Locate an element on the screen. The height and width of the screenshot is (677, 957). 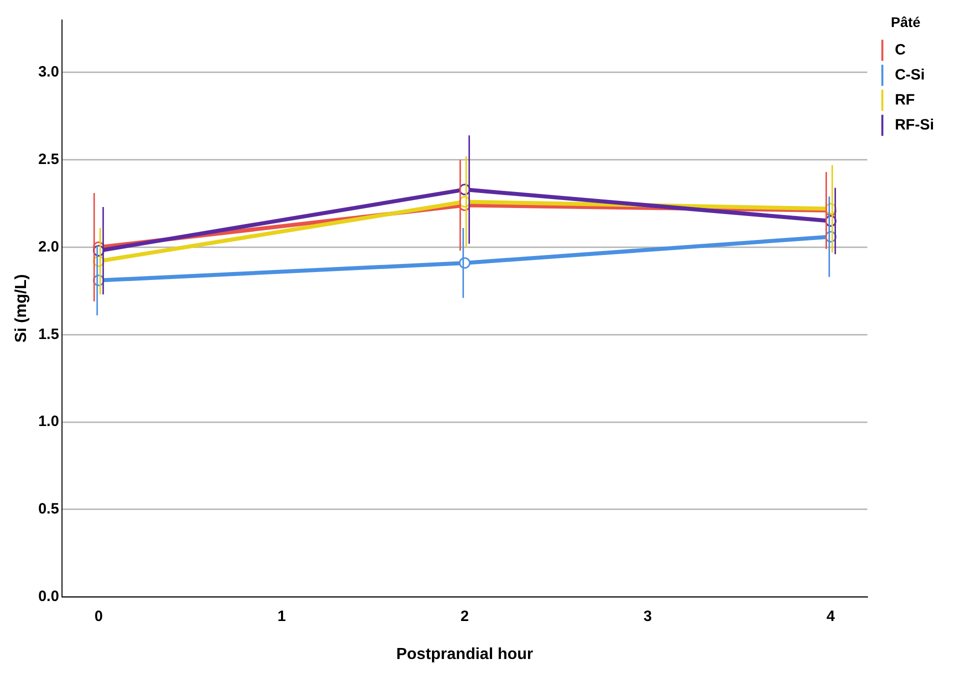
y-tick-label: 3.0 is located at coordinates (49, 72).